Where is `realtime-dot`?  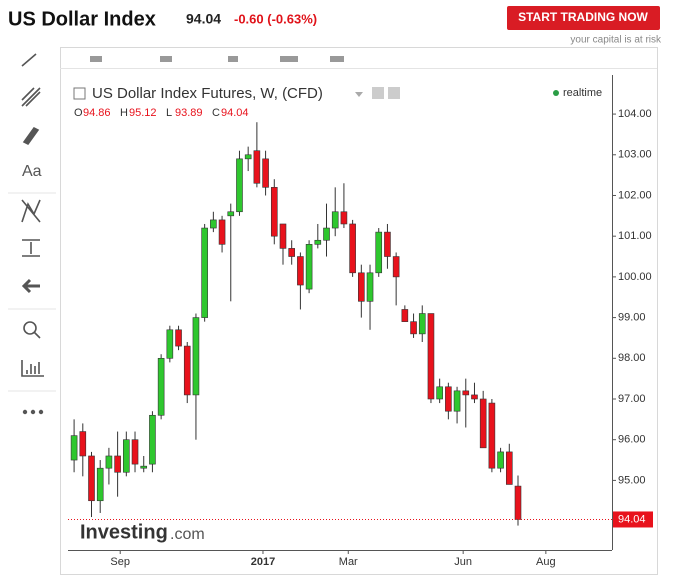
realtime-dot is located at coordinates (556, 93).